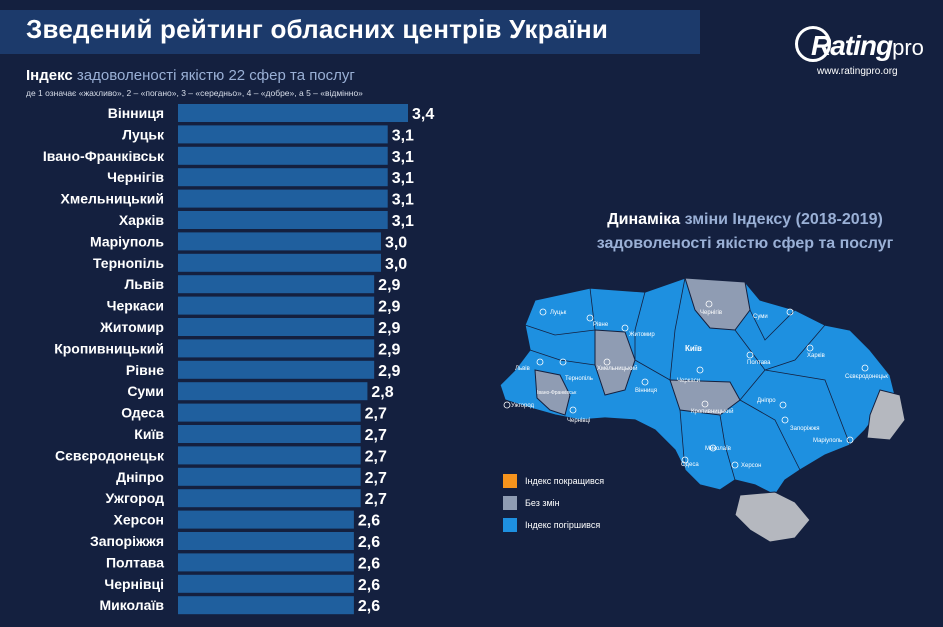 The image size is (943, 627). What do you see at coordinates (781, 219) in the screenshot?
I see `map-title-rest: зміни Індексу (2018-2019)` at bounding box center [781, 219].